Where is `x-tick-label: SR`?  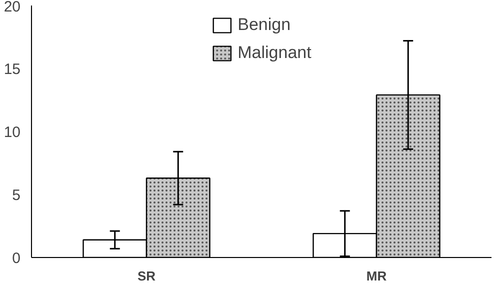
x-tick-label: SR is located at coordinates (146, 276).